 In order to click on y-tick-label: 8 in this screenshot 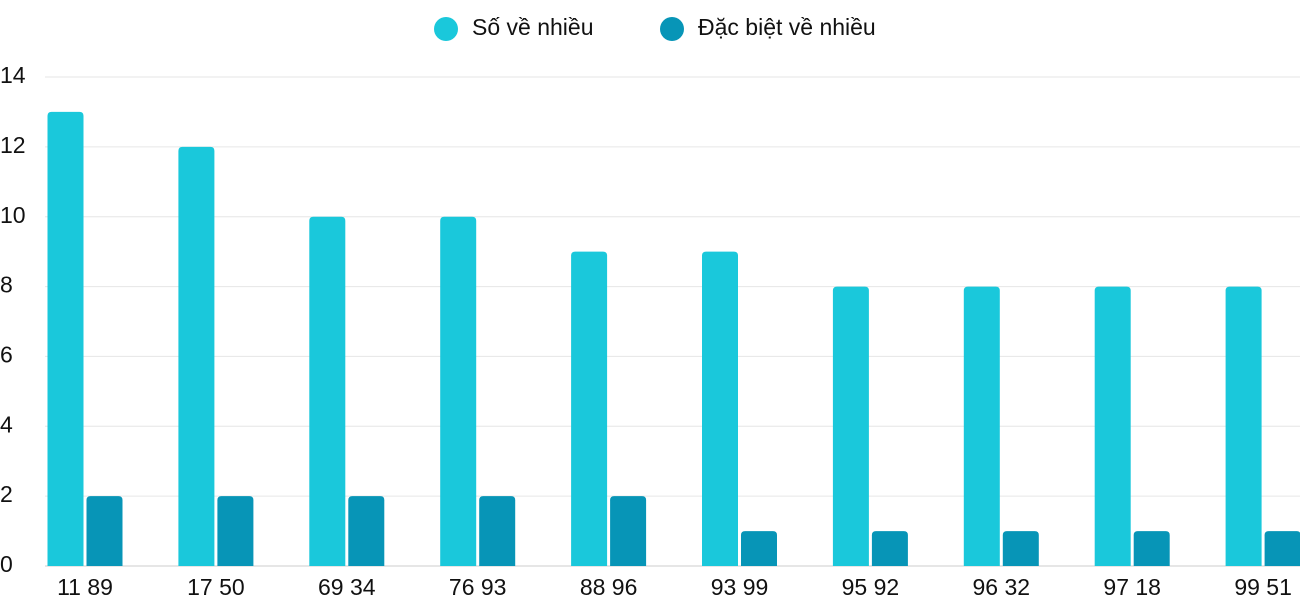, I will do `click(6, 285)`.